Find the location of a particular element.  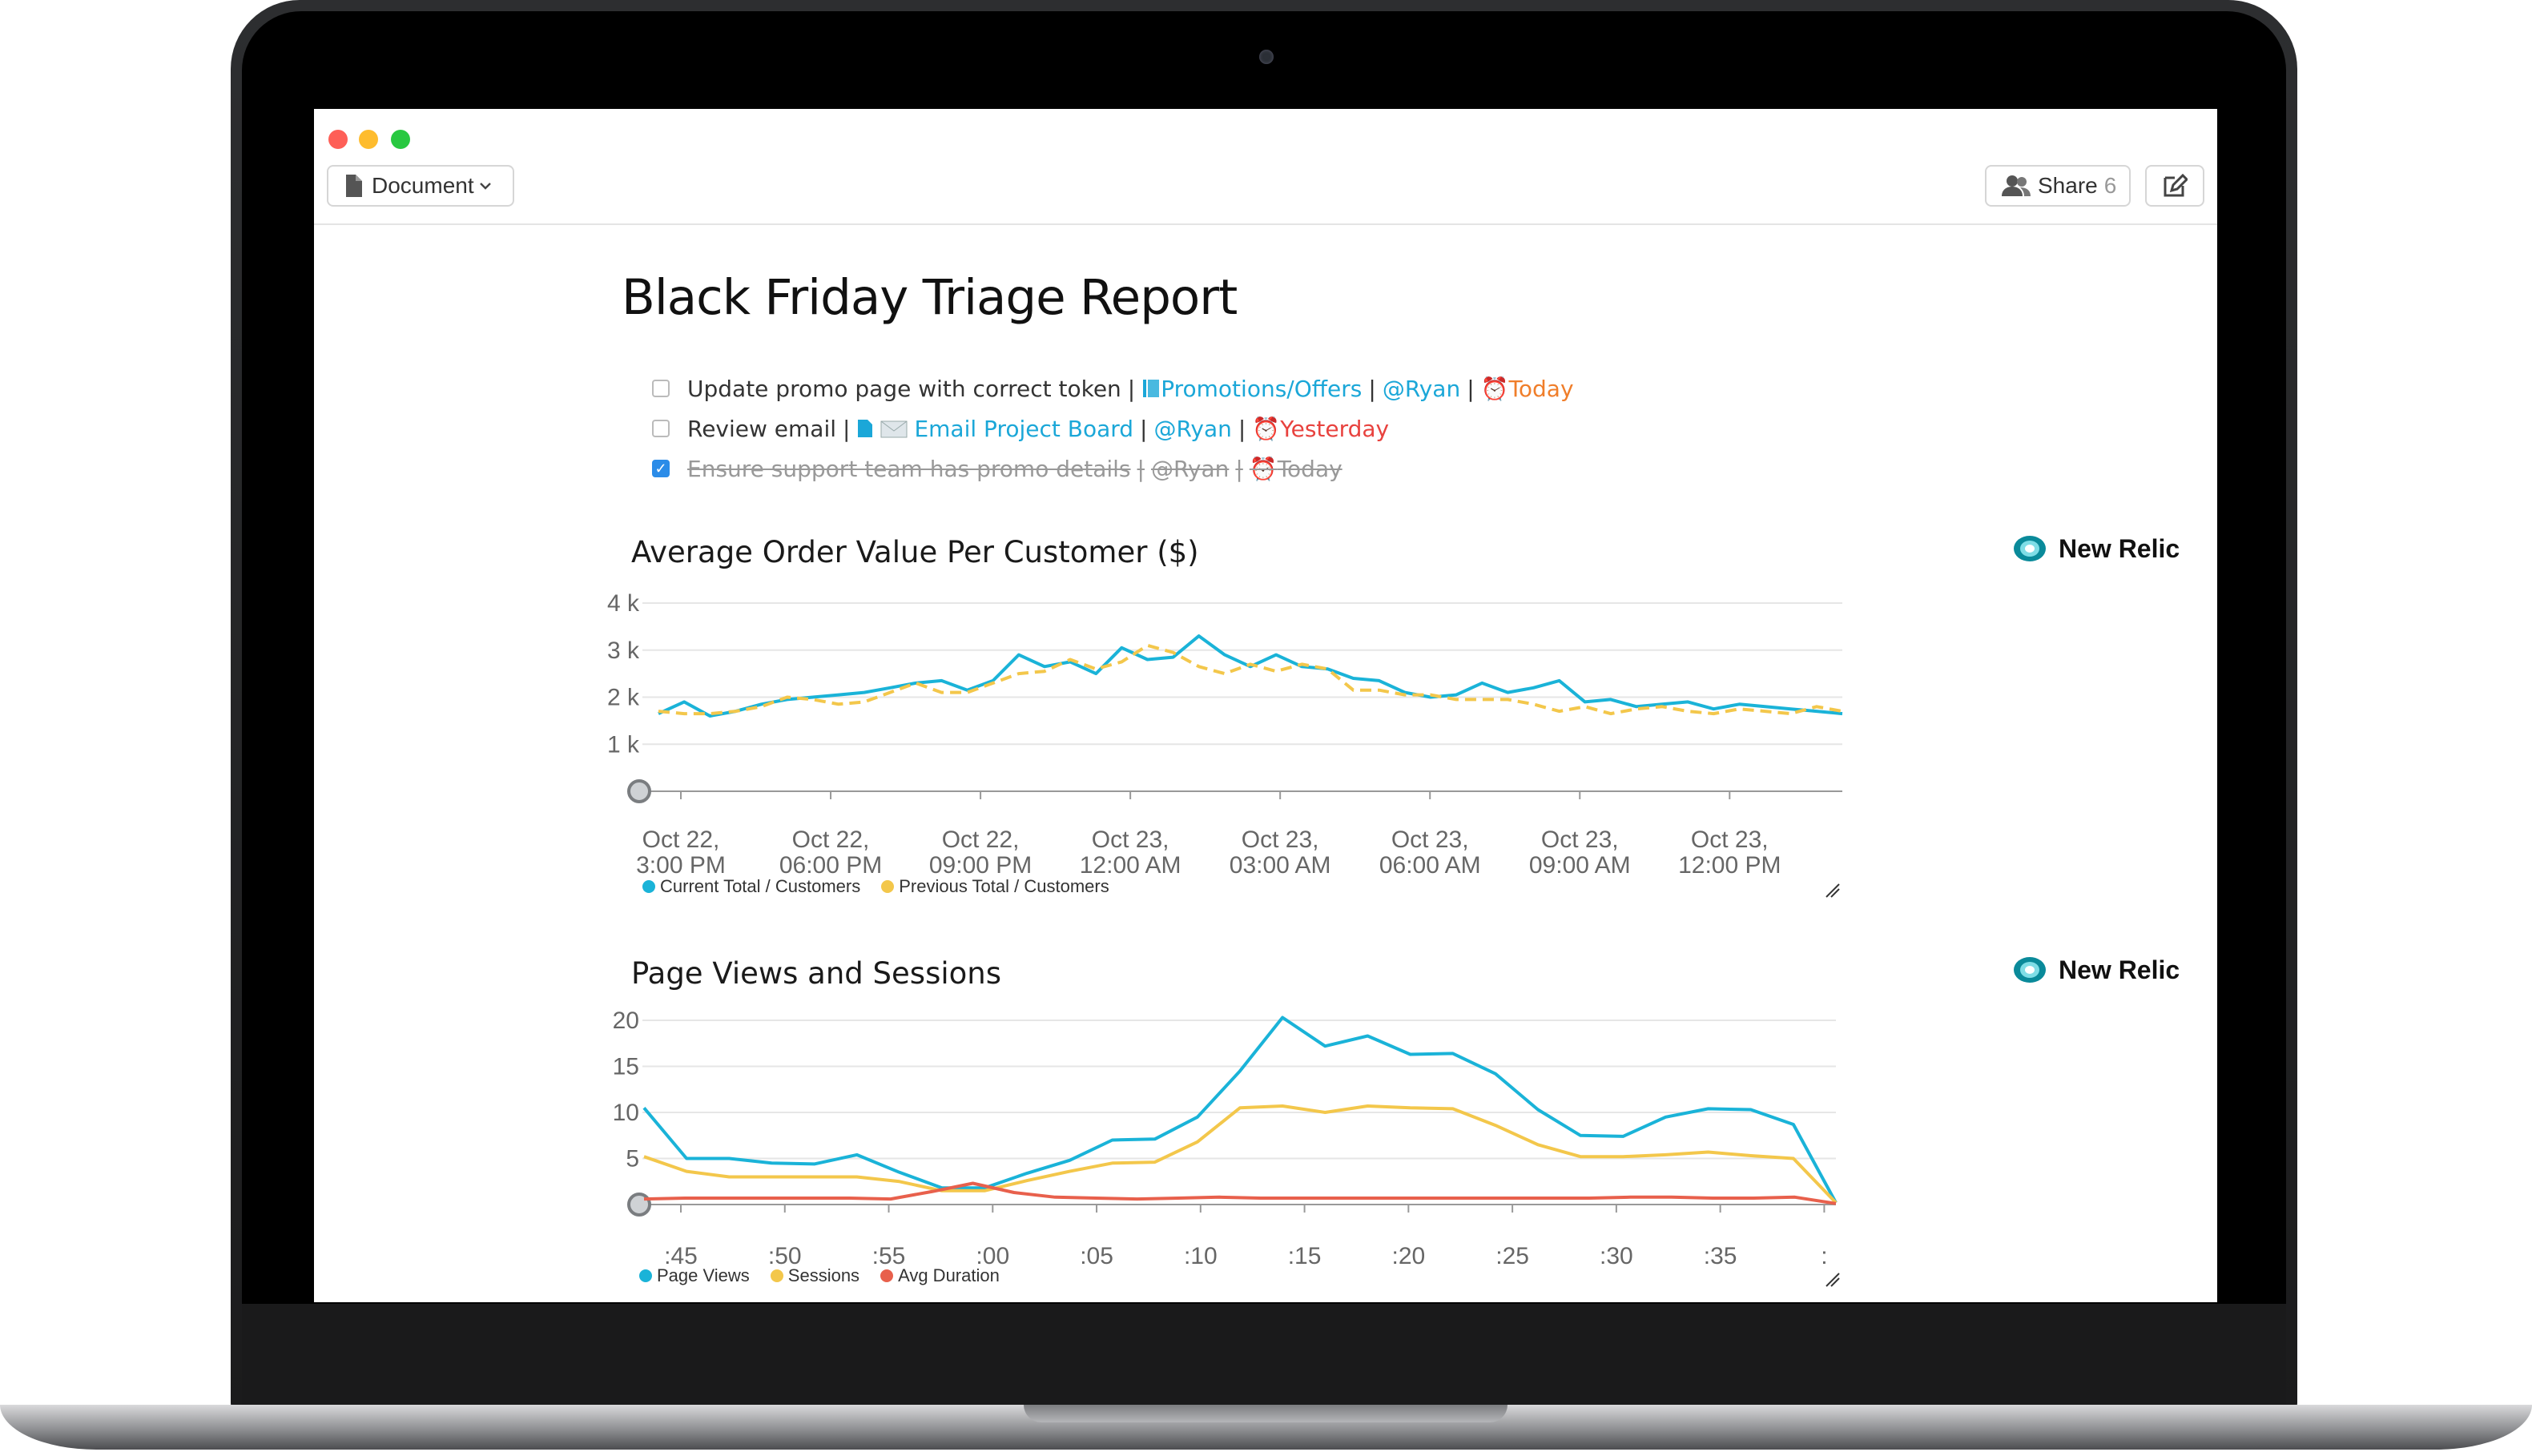

share-button: Share 6 is located at coordinates (2058, 186).